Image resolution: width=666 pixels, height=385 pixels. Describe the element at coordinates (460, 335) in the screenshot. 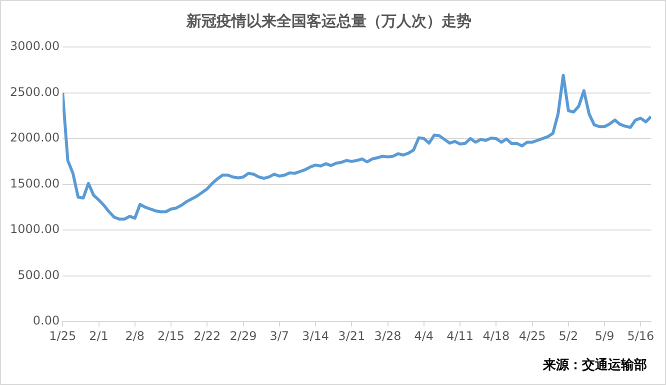

I see `x-tick-label: 4/11` at that location.